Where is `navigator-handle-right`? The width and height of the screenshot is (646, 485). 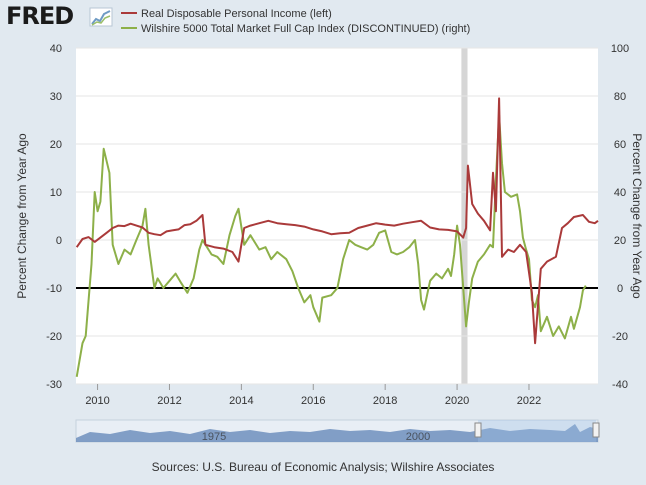 navigator-handle-right is located at coordinates (596, 430).